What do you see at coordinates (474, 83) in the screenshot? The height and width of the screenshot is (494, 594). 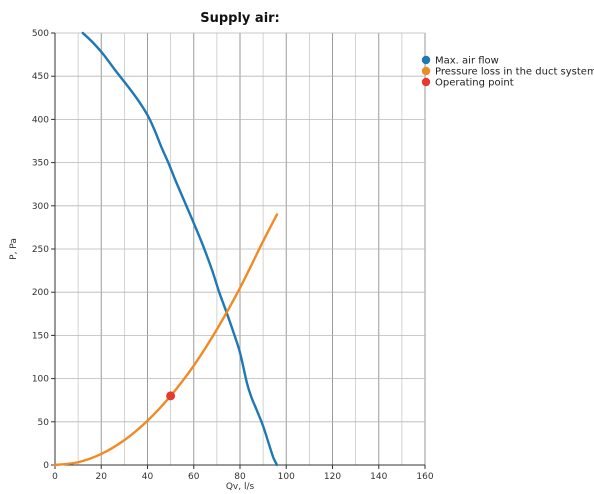 I see `legend-label: Operating point` at bounding box center [474, 83].